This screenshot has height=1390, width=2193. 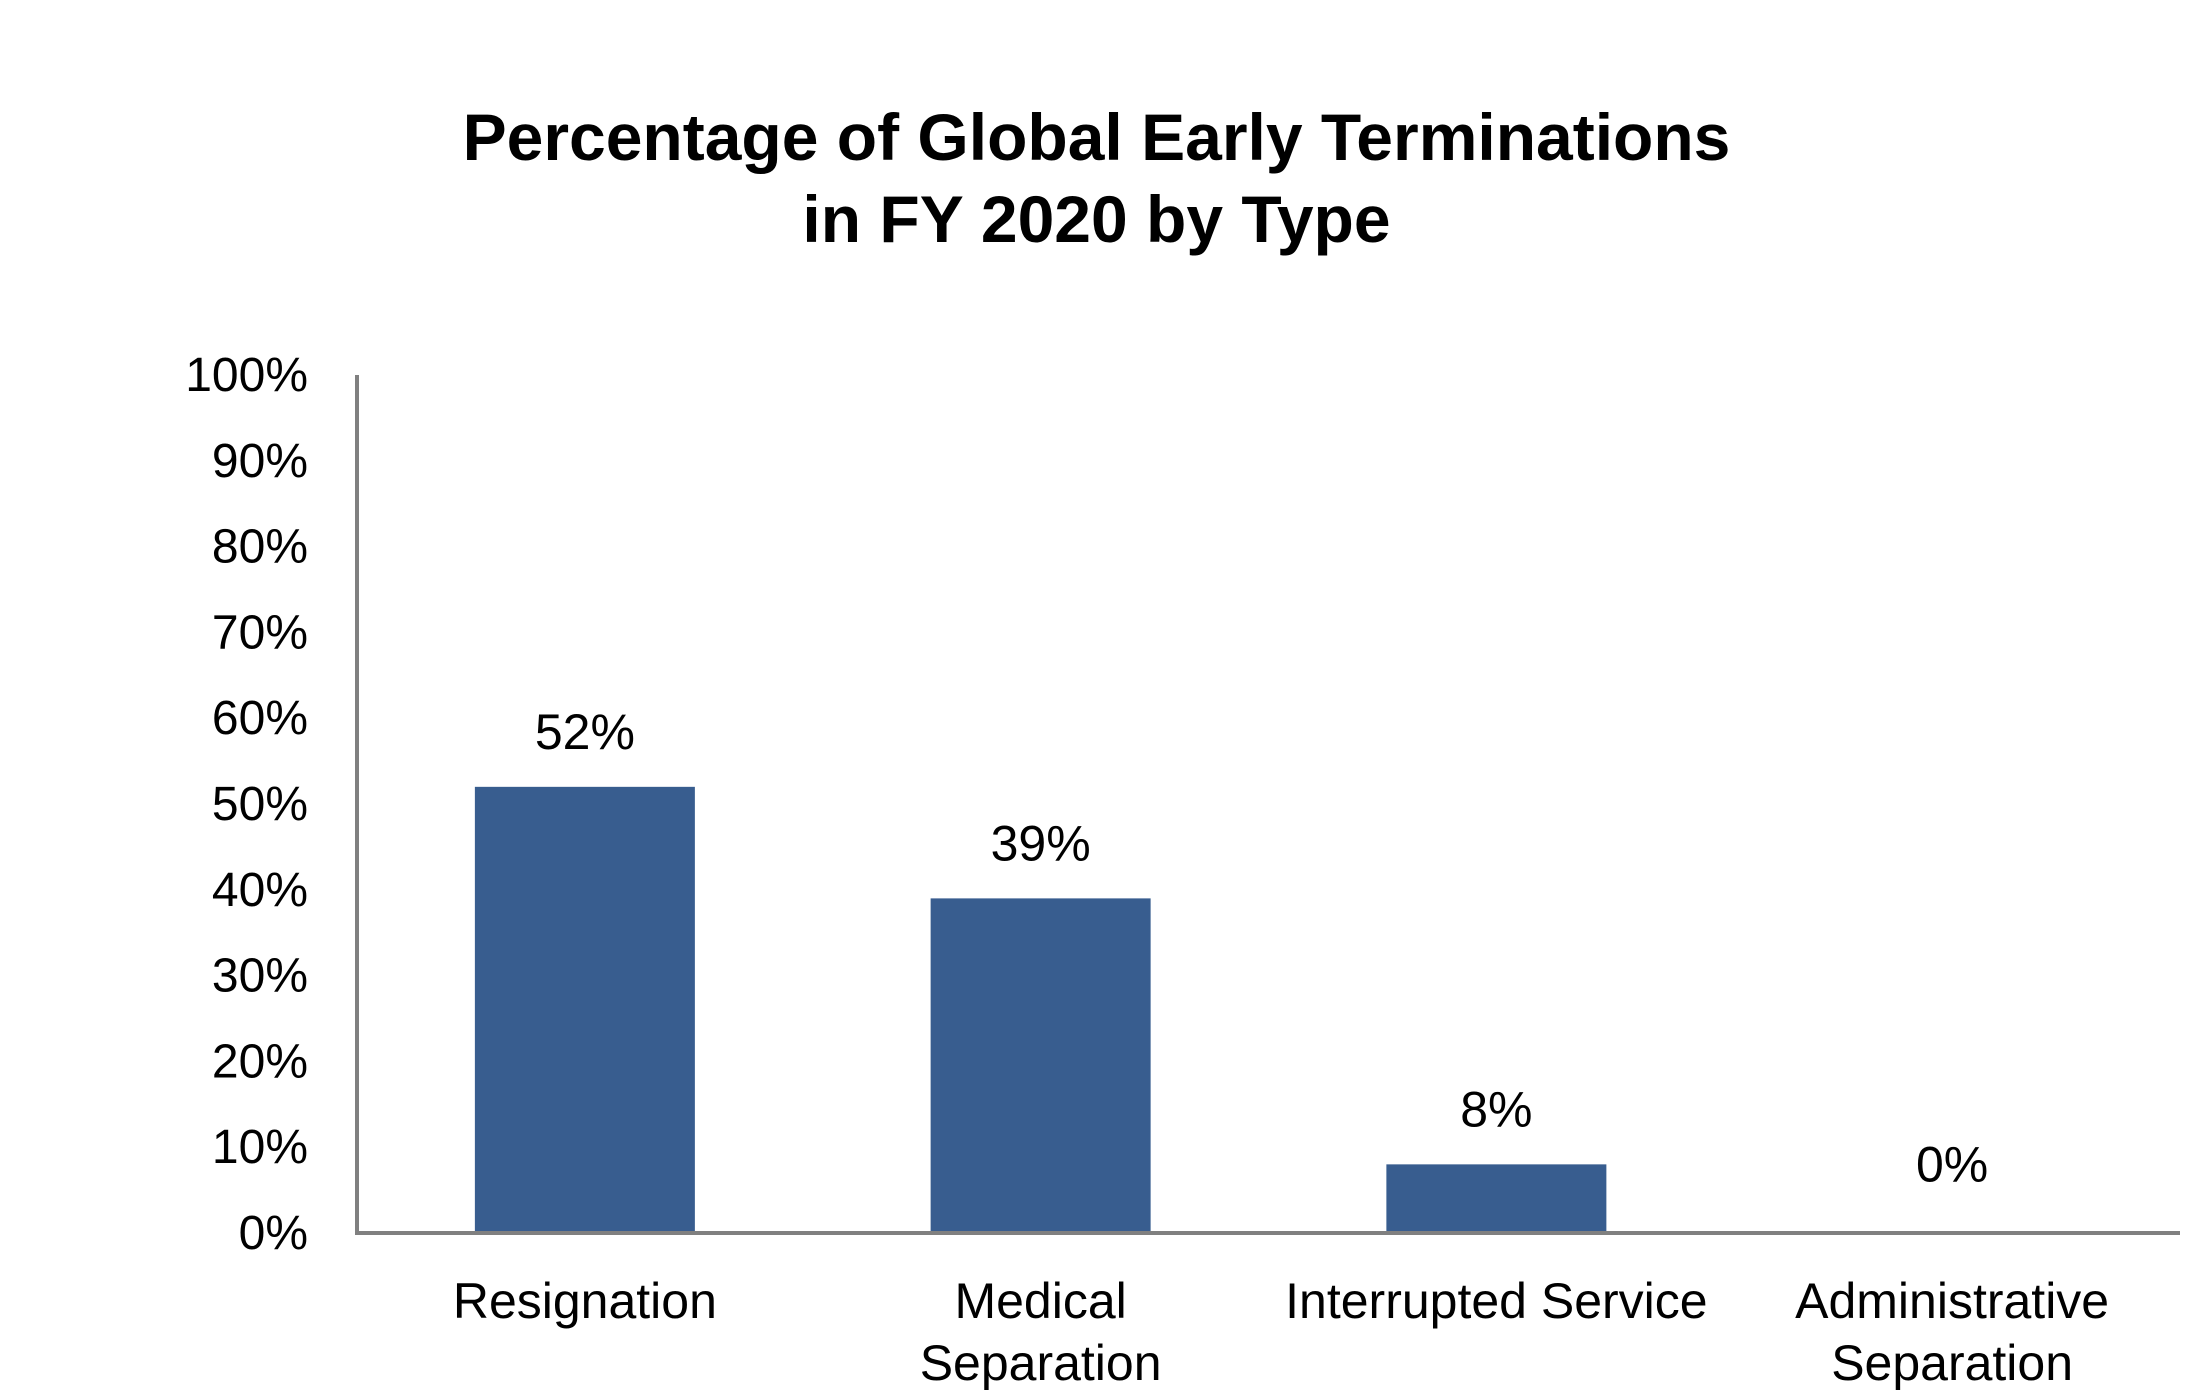 I want to click on data-label: 39%, so click(x=1041, y=843).